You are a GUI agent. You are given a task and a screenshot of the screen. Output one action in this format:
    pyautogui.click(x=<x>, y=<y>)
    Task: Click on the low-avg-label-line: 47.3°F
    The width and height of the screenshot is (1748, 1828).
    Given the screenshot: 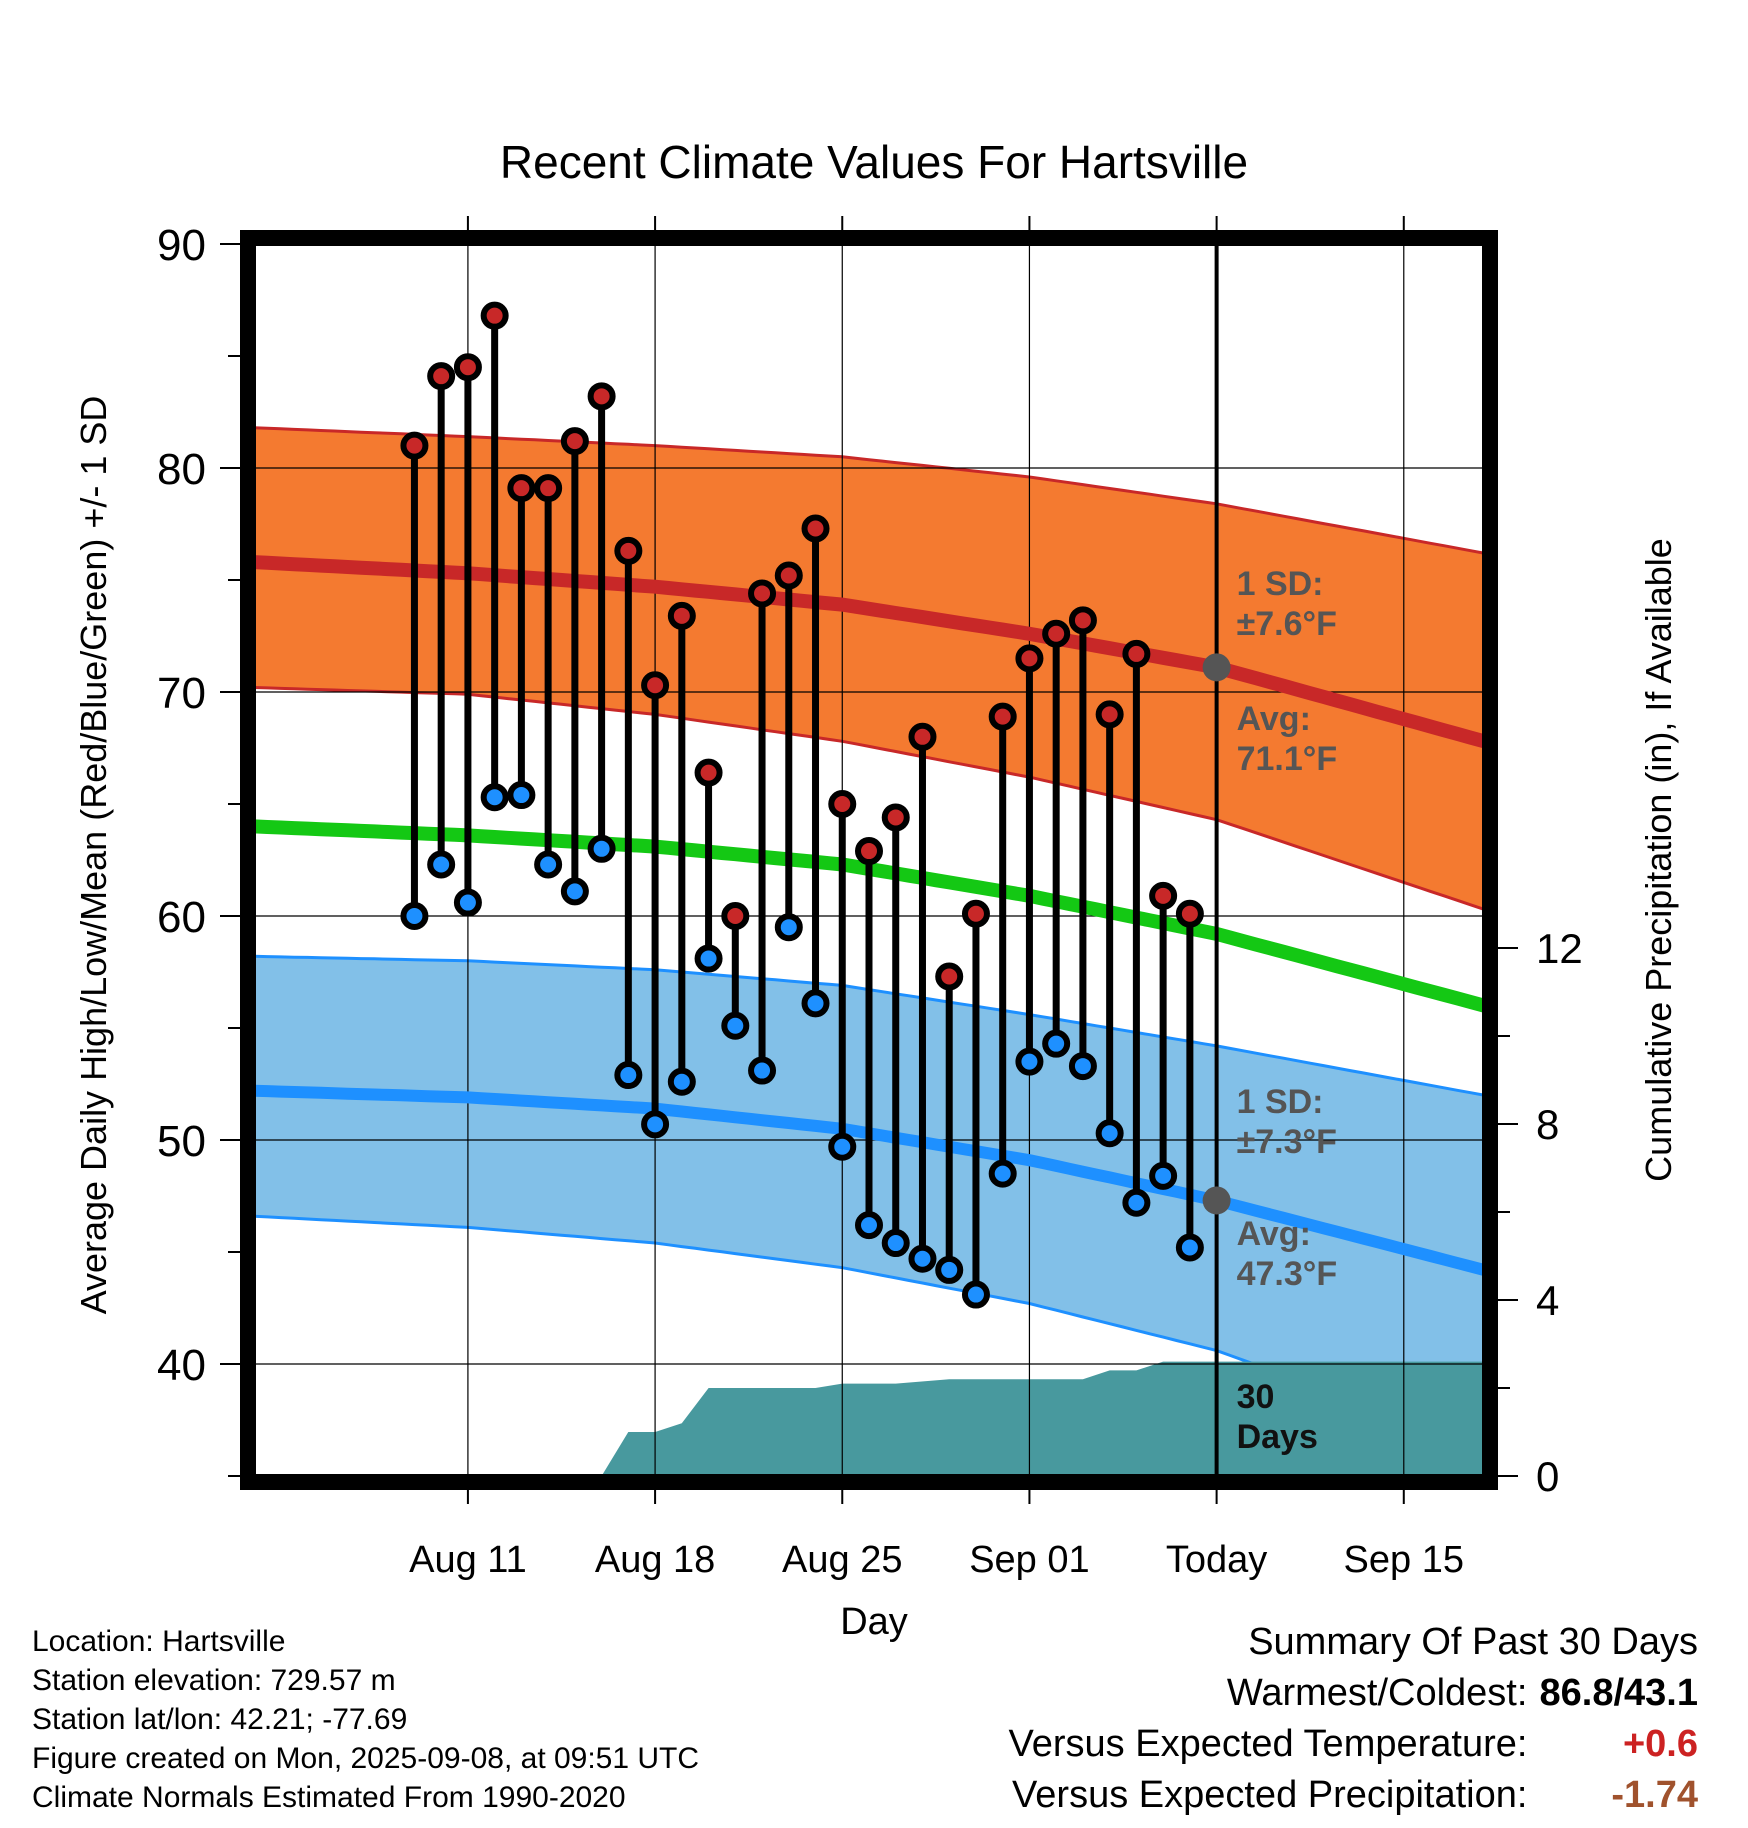 What is the action you would take?
    pyautogui.click(x=1287, y=1274)
    